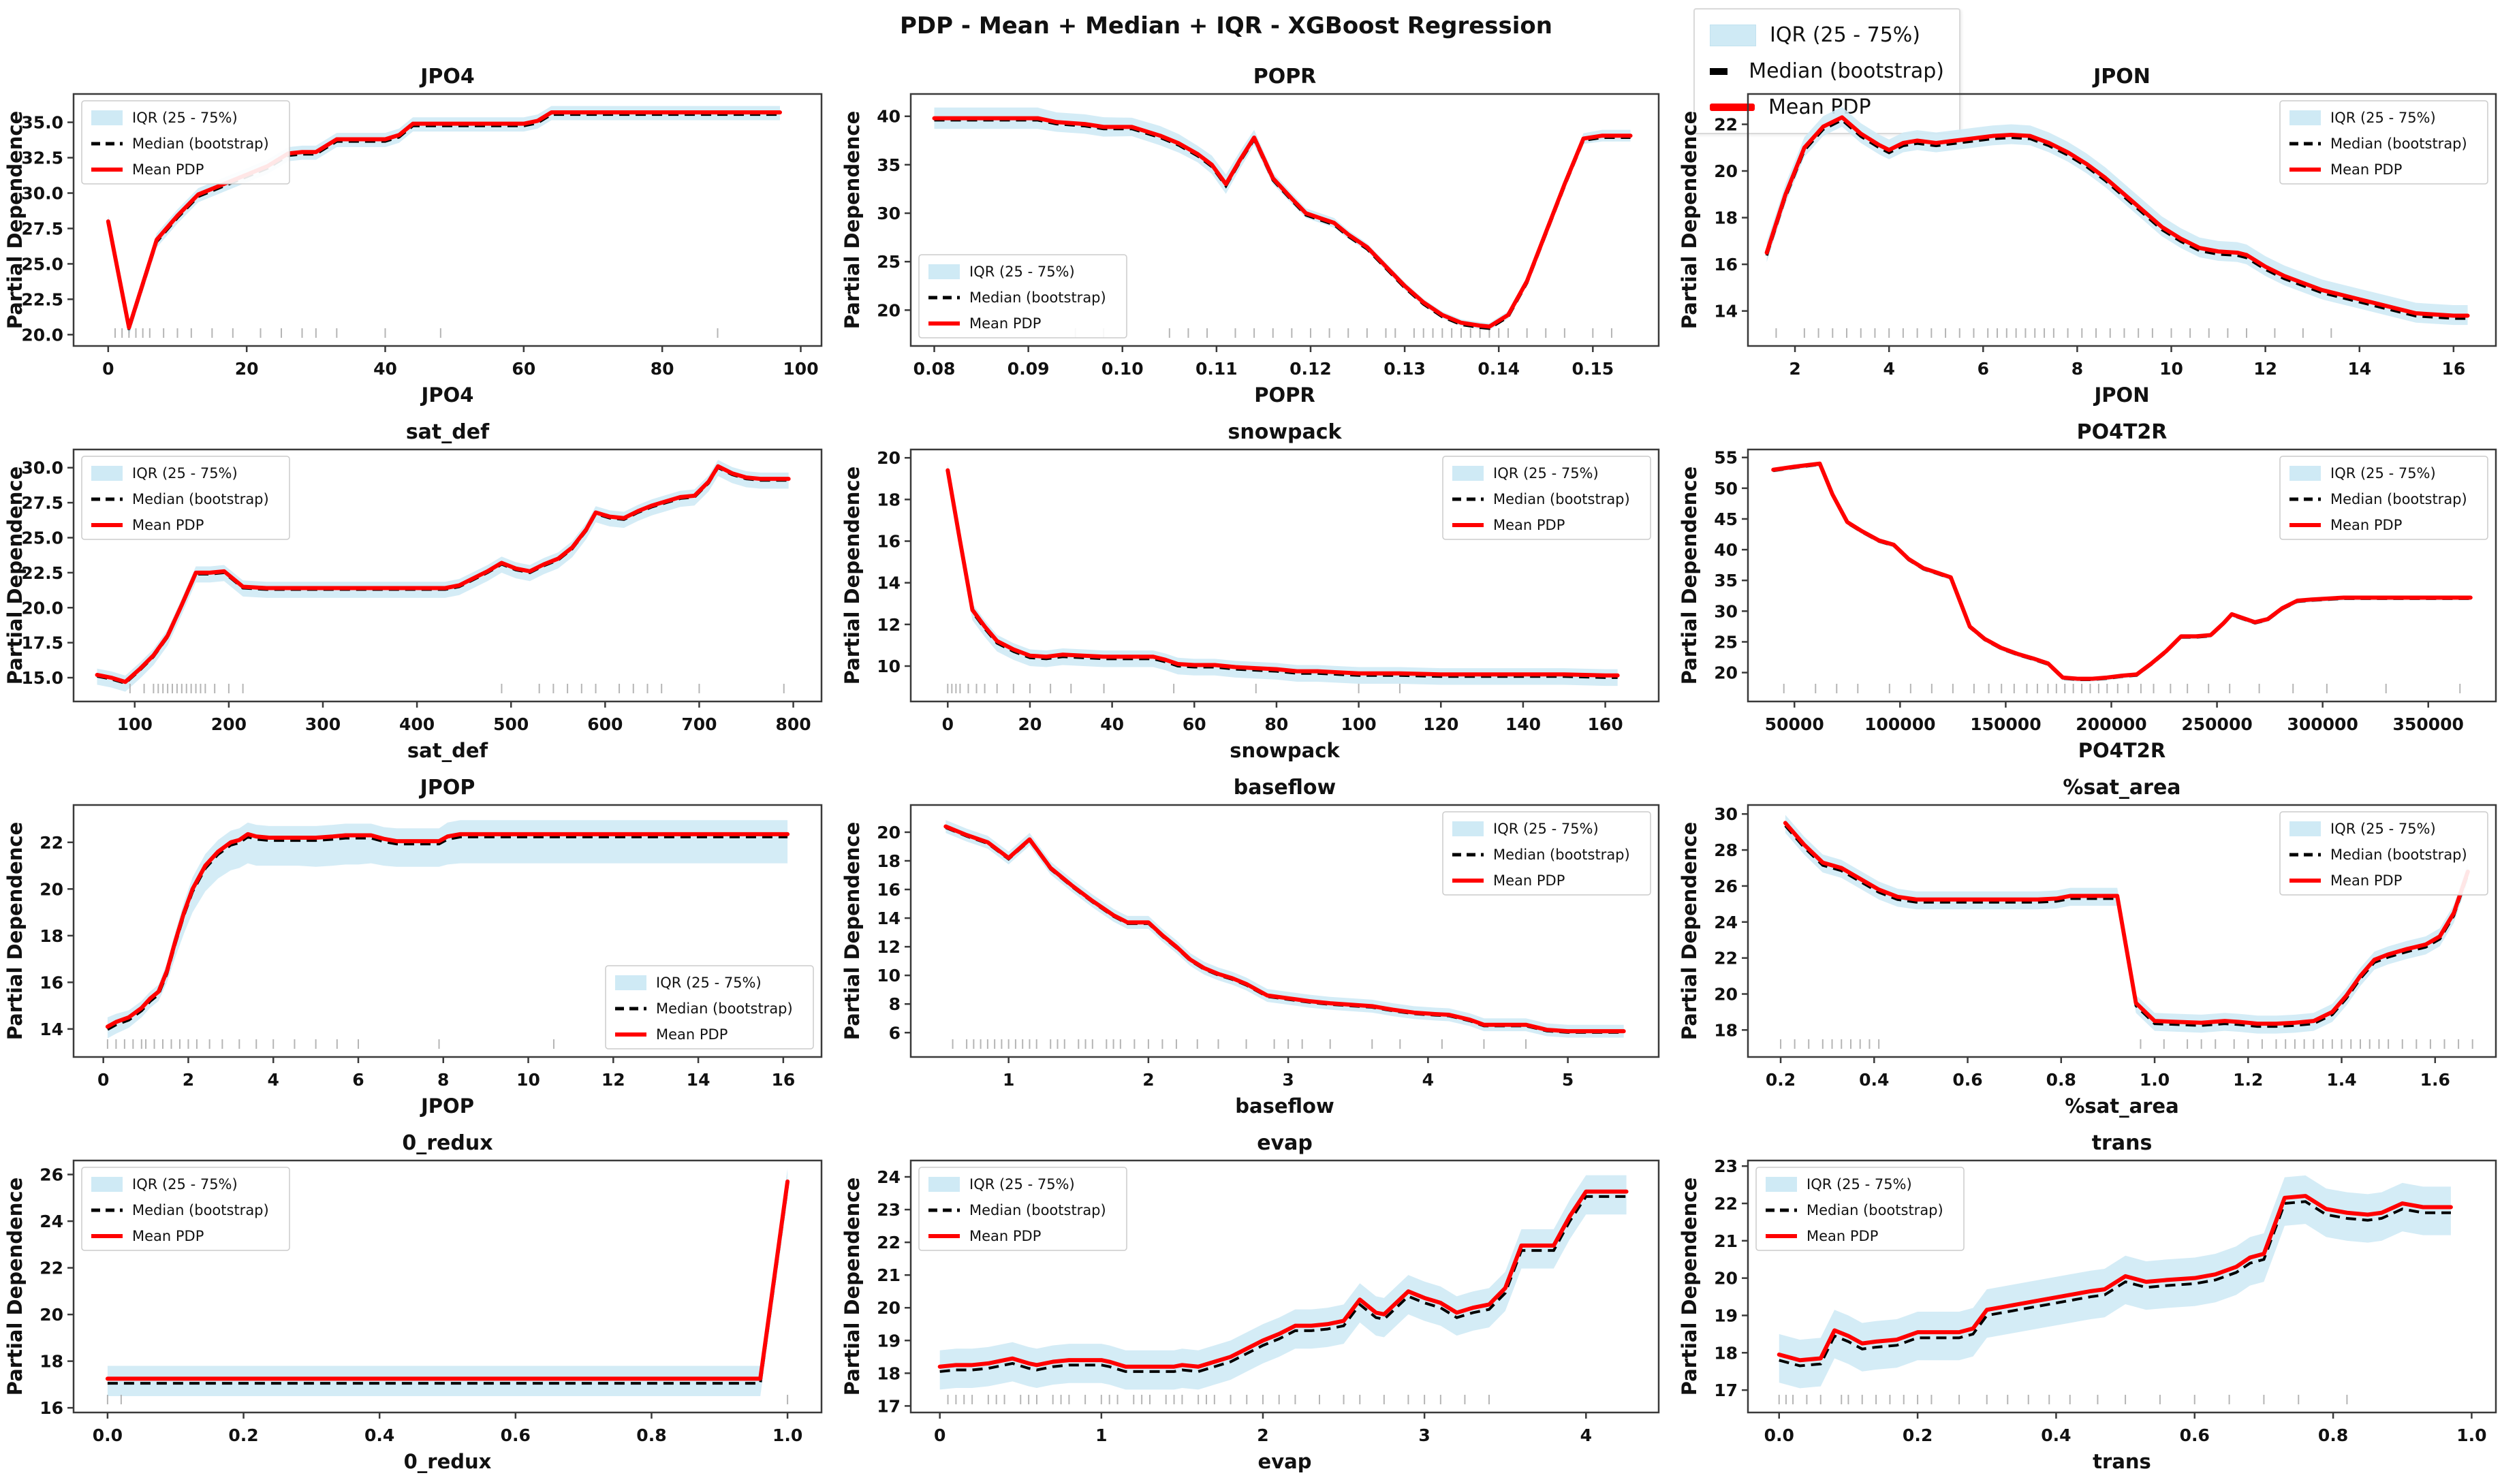 The height and width of the screenshot is (1484, 2517). I want to click on main-legend-item-iqr: IQR (25 - 75%), so click(1827, 35).